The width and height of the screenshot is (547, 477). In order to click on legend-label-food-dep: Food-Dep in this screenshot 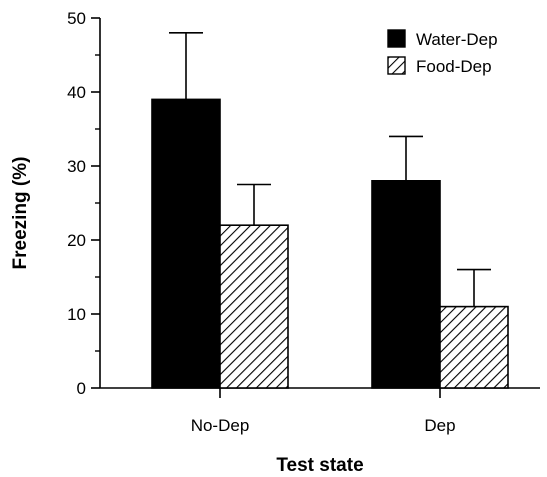, I will do `click(454, 66)`.